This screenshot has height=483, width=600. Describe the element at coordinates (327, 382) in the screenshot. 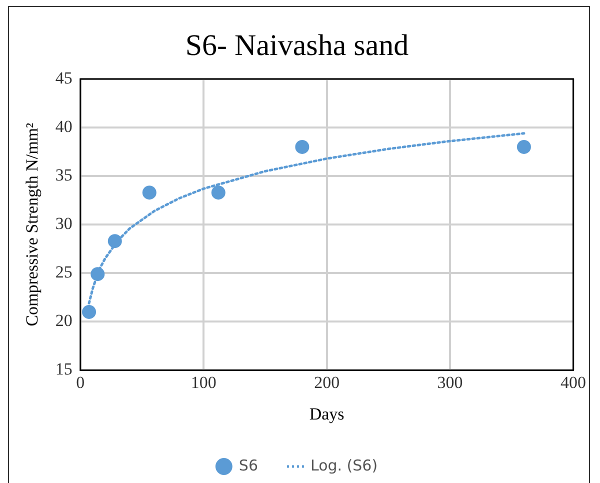

I see `x-tick-label: 200` at that location.